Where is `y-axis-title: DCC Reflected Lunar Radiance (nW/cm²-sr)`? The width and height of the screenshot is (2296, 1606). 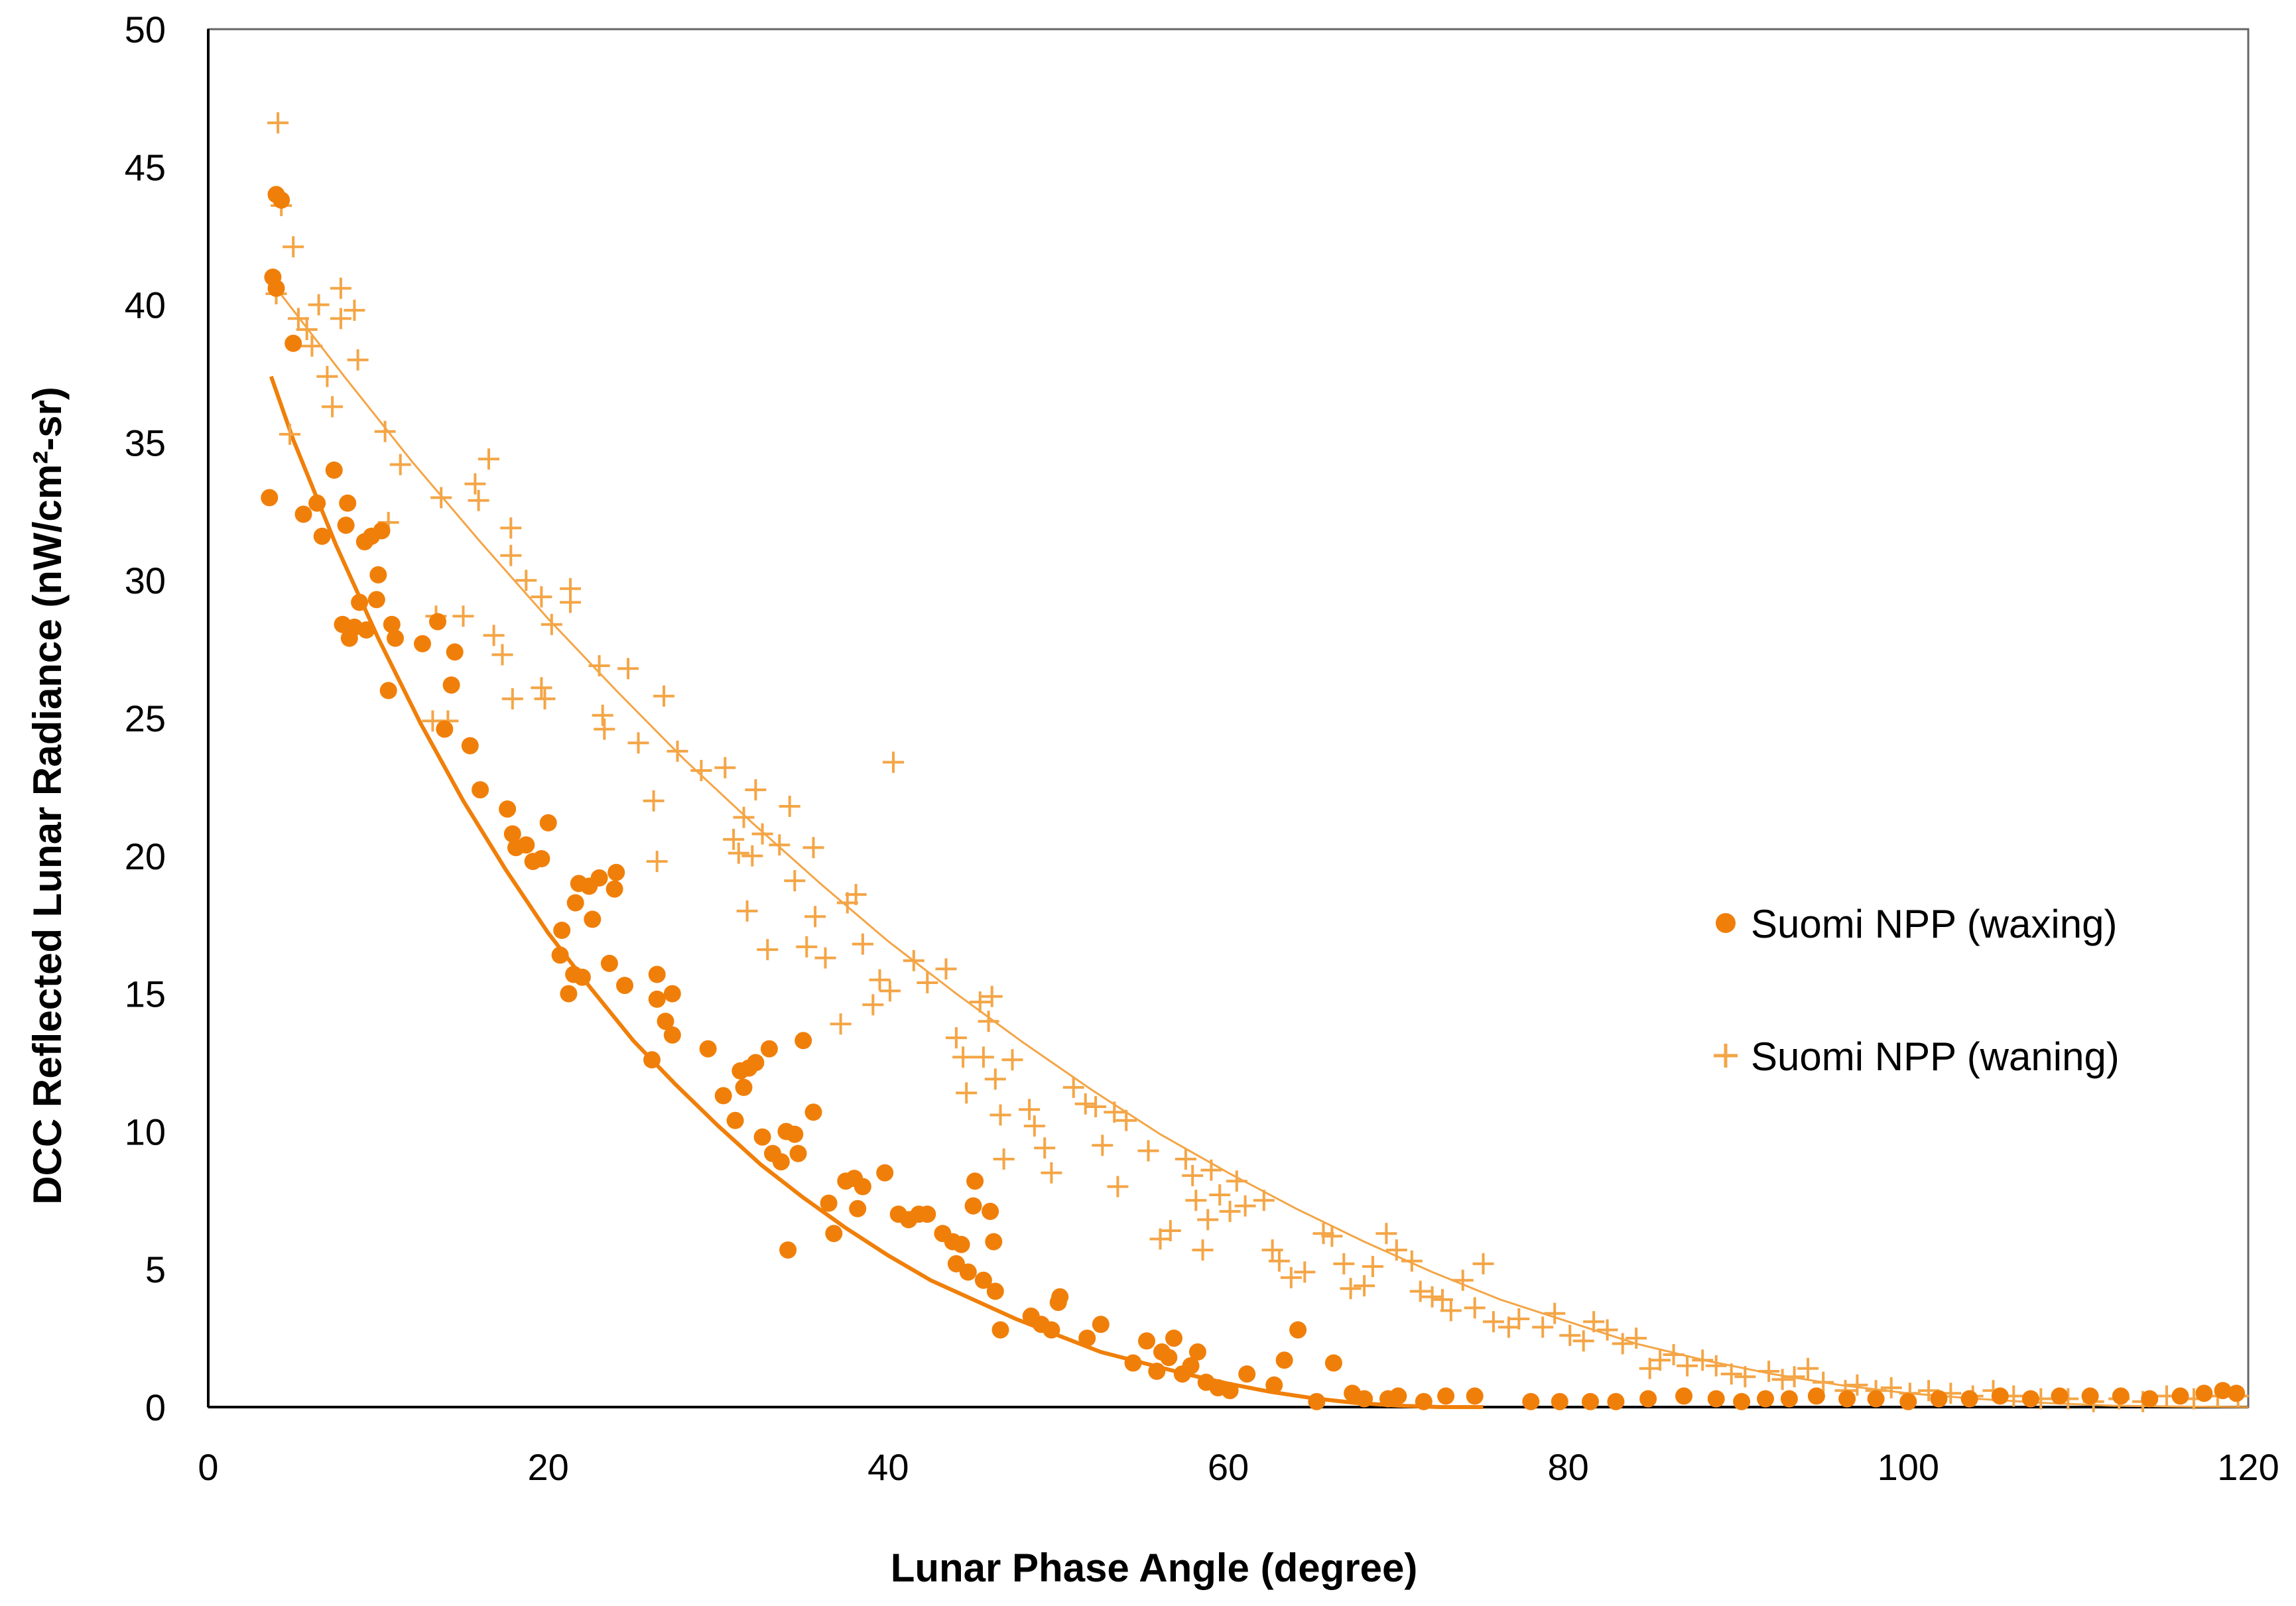 y-axis-title: DCC Reflected Lunar Radiance (nW/cm²-sr) is located at coordinates (47, 796).